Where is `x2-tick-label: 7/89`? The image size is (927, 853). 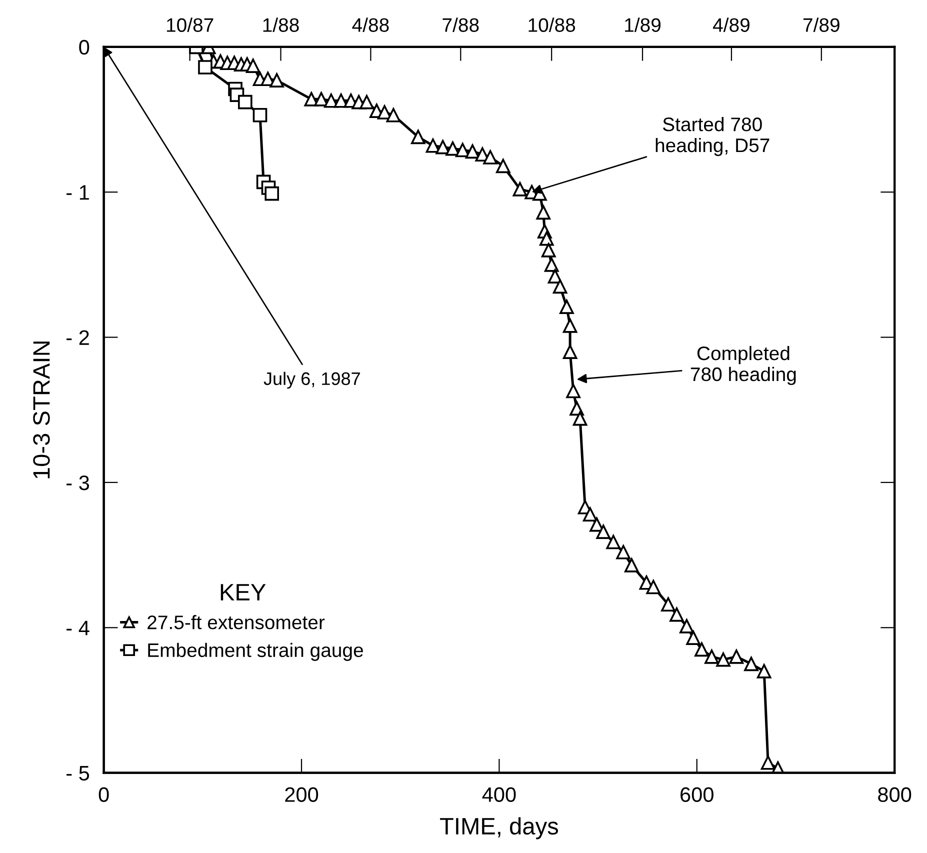
x2-tick-label: 7/89 is located at coordinates (821, 25).